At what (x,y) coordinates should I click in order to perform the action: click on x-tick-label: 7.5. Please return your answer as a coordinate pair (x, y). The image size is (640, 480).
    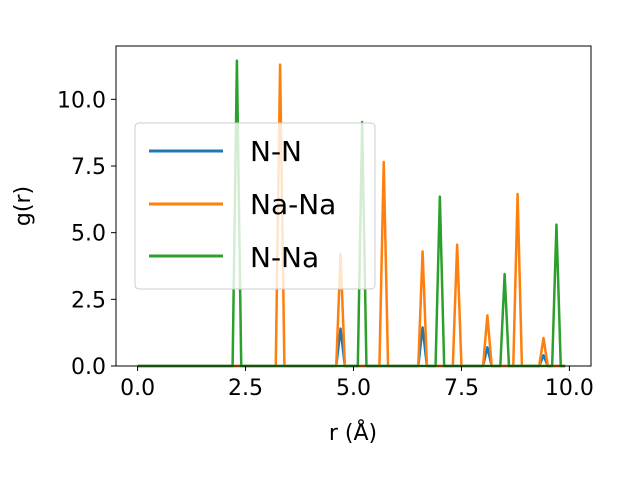
    Looking at the image, I should click on (461, 388).